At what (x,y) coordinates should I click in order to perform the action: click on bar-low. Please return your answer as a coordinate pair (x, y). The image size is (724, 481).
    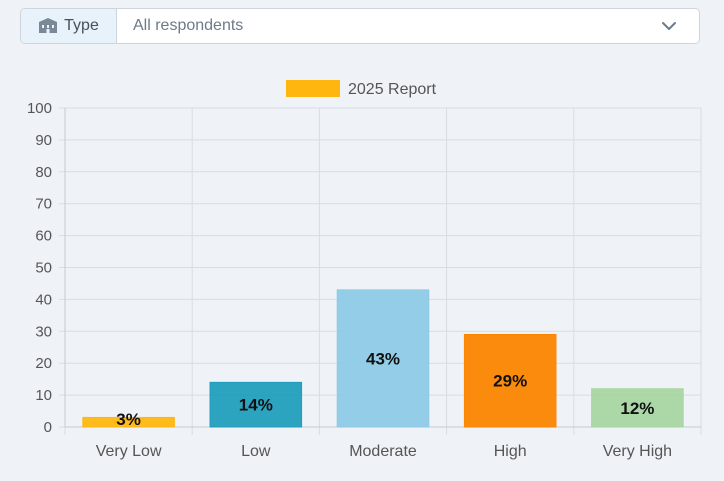
    Looking at the image, I should click on (256, 404).